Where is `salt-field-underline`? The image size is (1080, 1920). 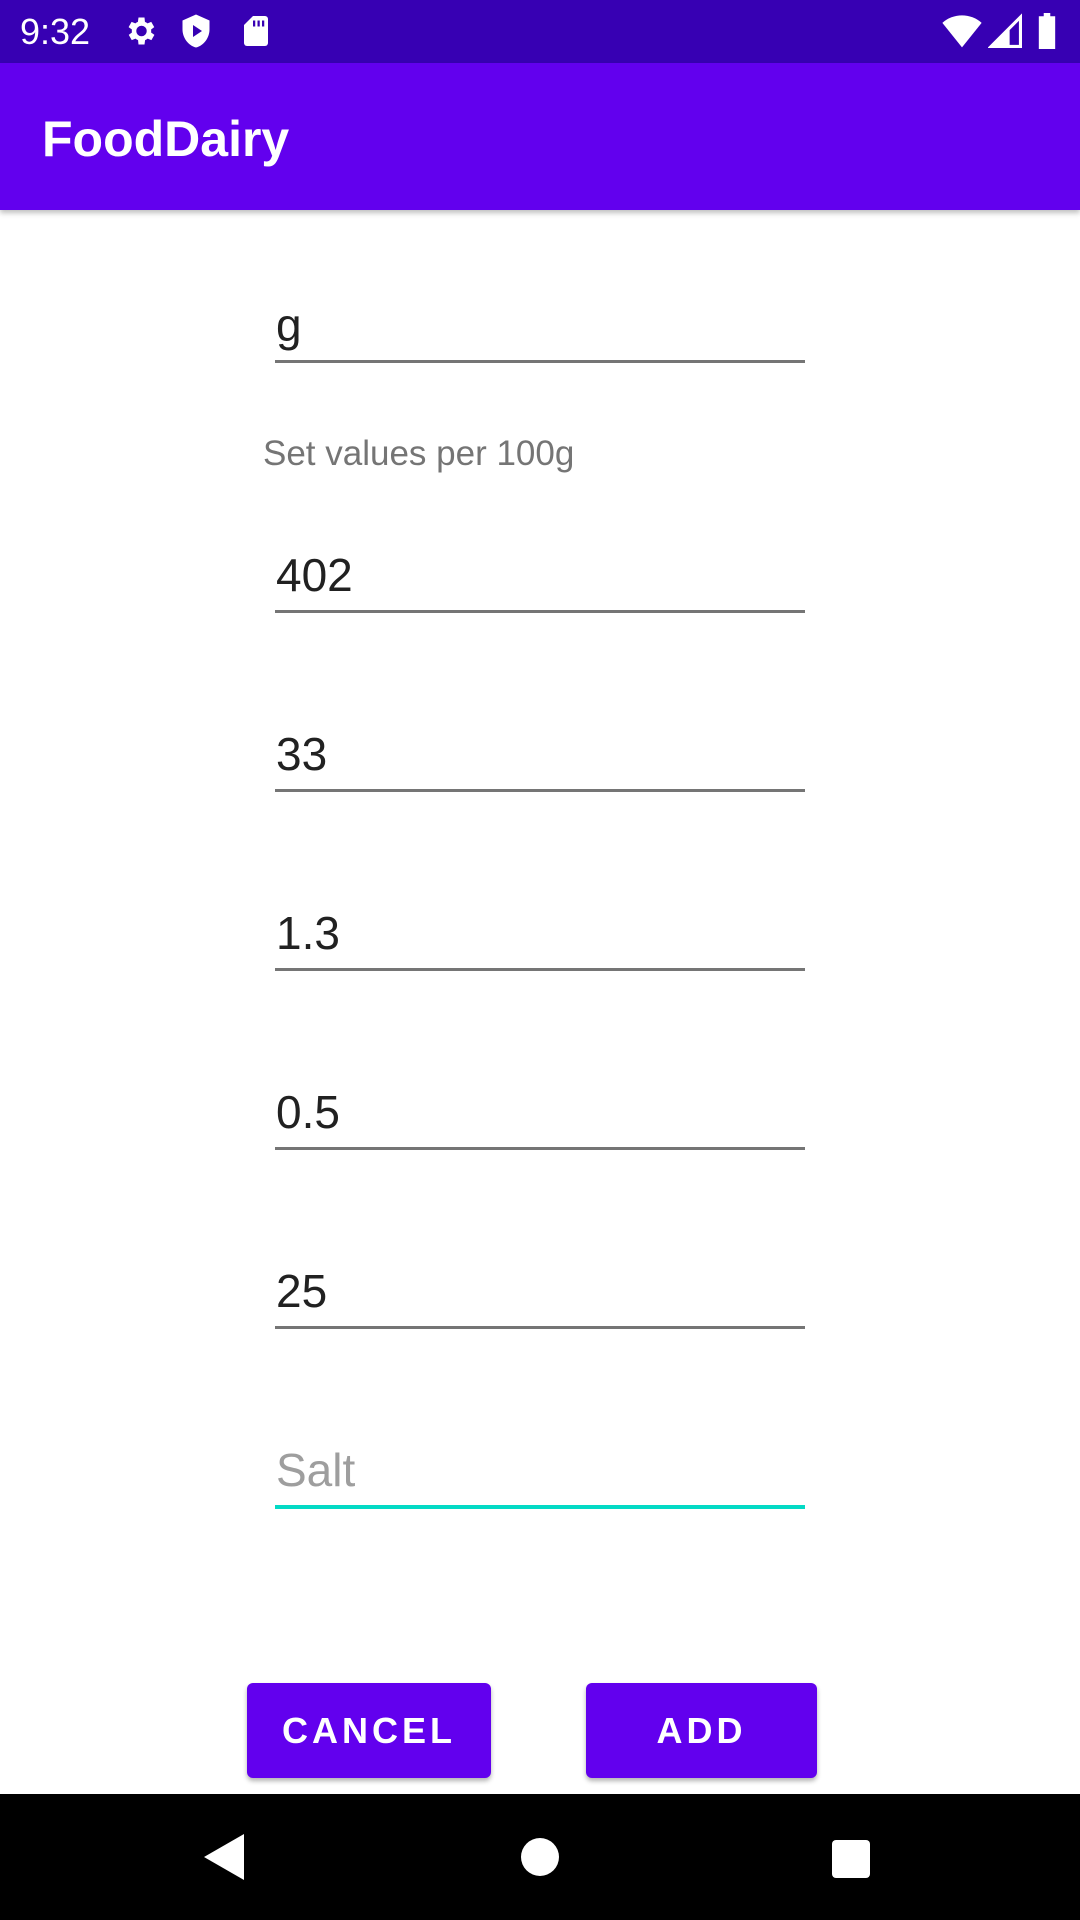
salt-field-underline is located at coordinates (540, 1507).